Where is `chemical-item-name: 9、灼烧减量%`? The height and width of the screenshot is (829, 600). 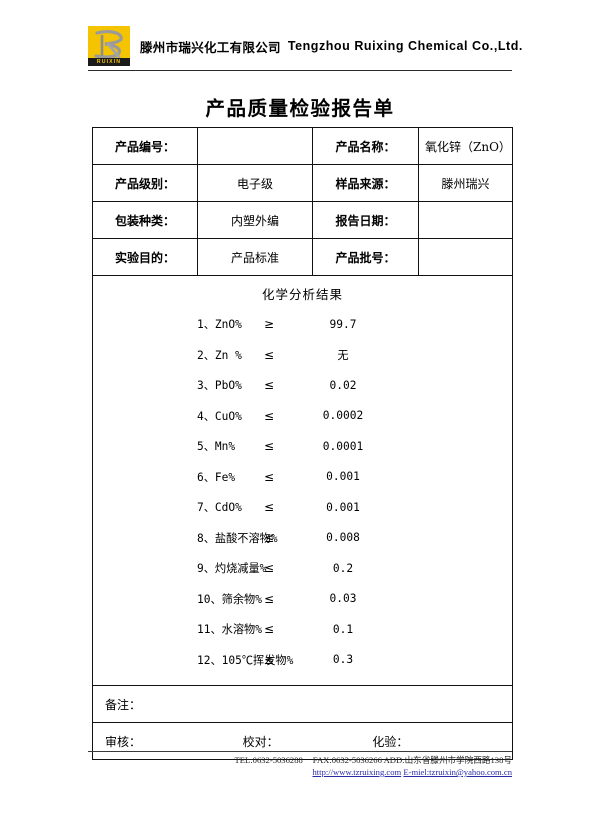 chemical-item-name: 9、灼烧减量% is located at coordinates (232, 569).